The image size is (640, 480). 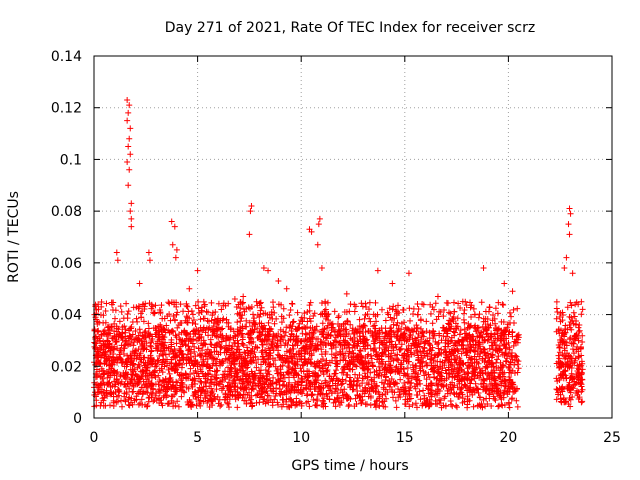 What do you see at coordinates (14, 237) in the screenshot?
I see `y-axis-title: ROTI / TECUs` at bounding box center [14, 237].